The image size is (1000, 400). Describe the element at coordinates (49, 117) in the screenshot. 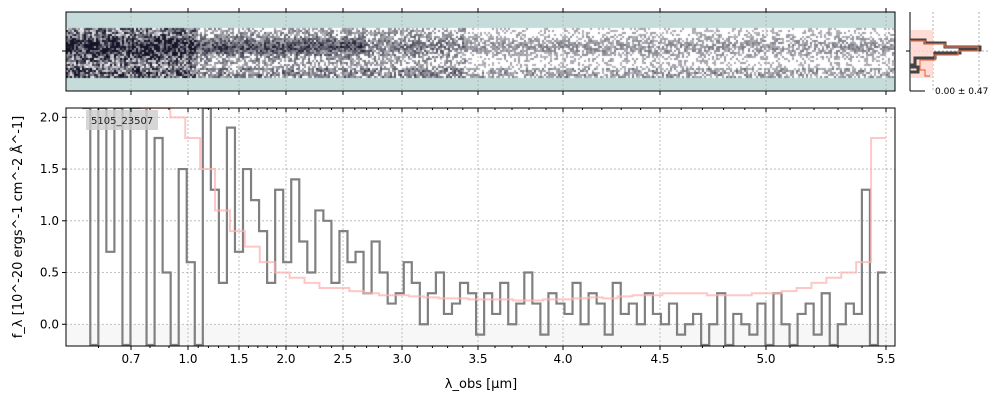

I see `y-tick-label: 2.0` at that location.